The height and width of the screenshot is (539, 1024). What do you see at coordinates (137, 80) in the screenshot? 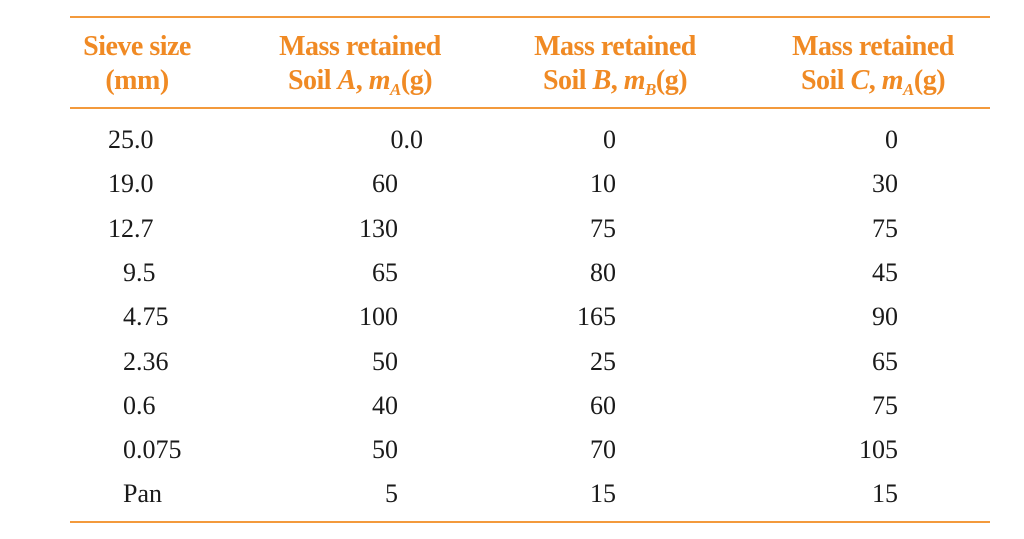
I see `header-line2: (mm)` at bounding box center [137, 80].